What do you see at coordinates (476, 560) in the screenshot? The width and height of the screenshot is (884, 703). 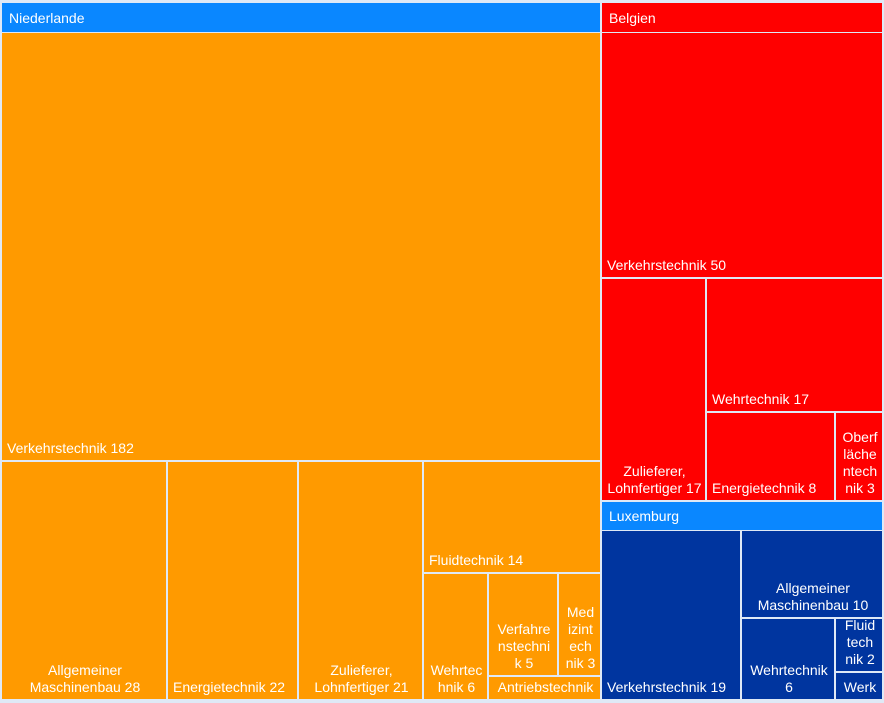 I see `tile-label: Fluidtechnik 14` at bounding box center [476, 560].